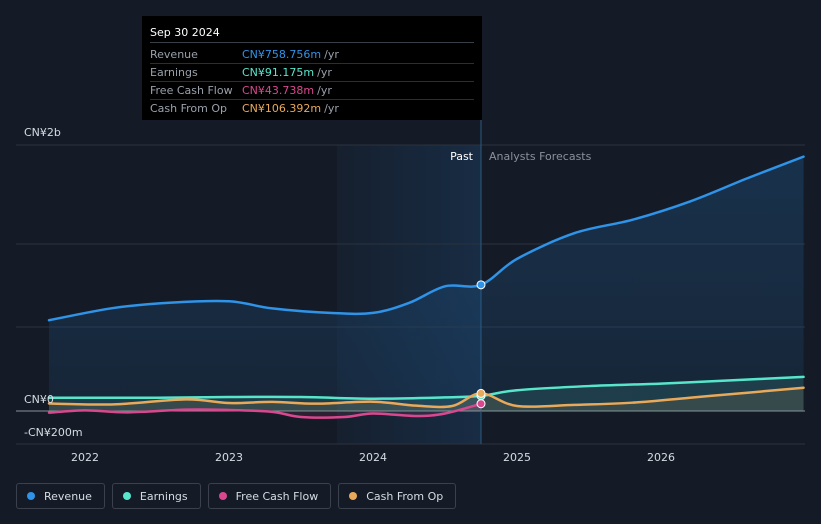  I want to click on tooltip-value: CN¥43.738m, so click(278, 90).